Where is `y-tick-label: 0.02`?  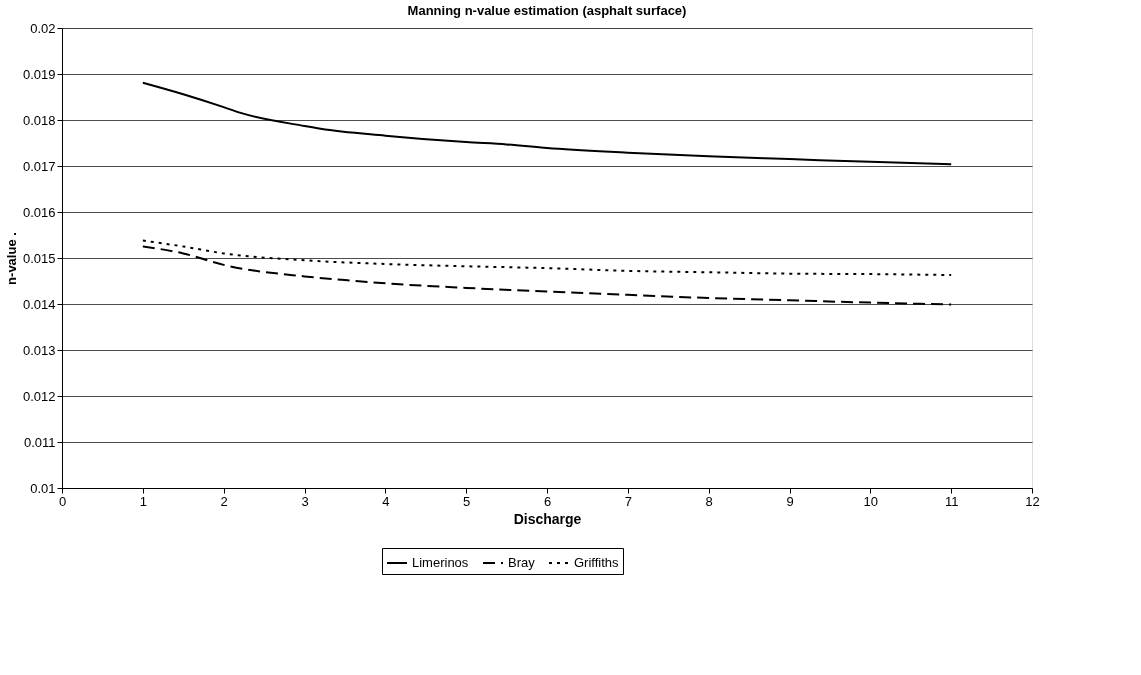
y-tick-label: 0.02 is located at coordinates (43, 28).